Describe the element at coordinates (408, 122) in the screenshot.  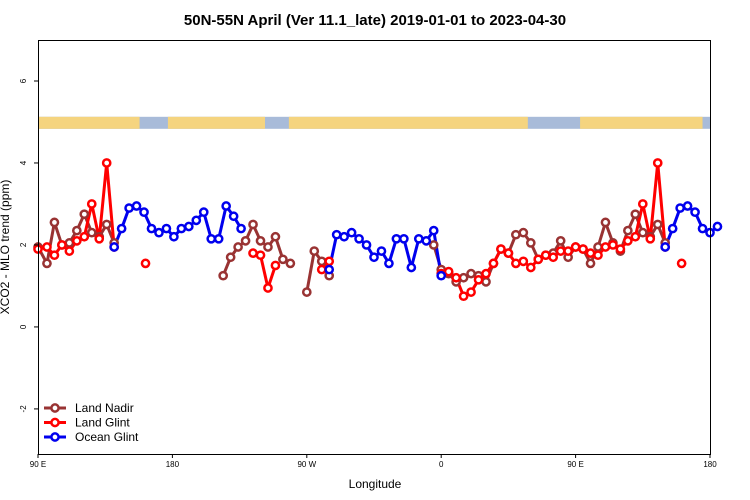
I see `land-band-segment` at that location.